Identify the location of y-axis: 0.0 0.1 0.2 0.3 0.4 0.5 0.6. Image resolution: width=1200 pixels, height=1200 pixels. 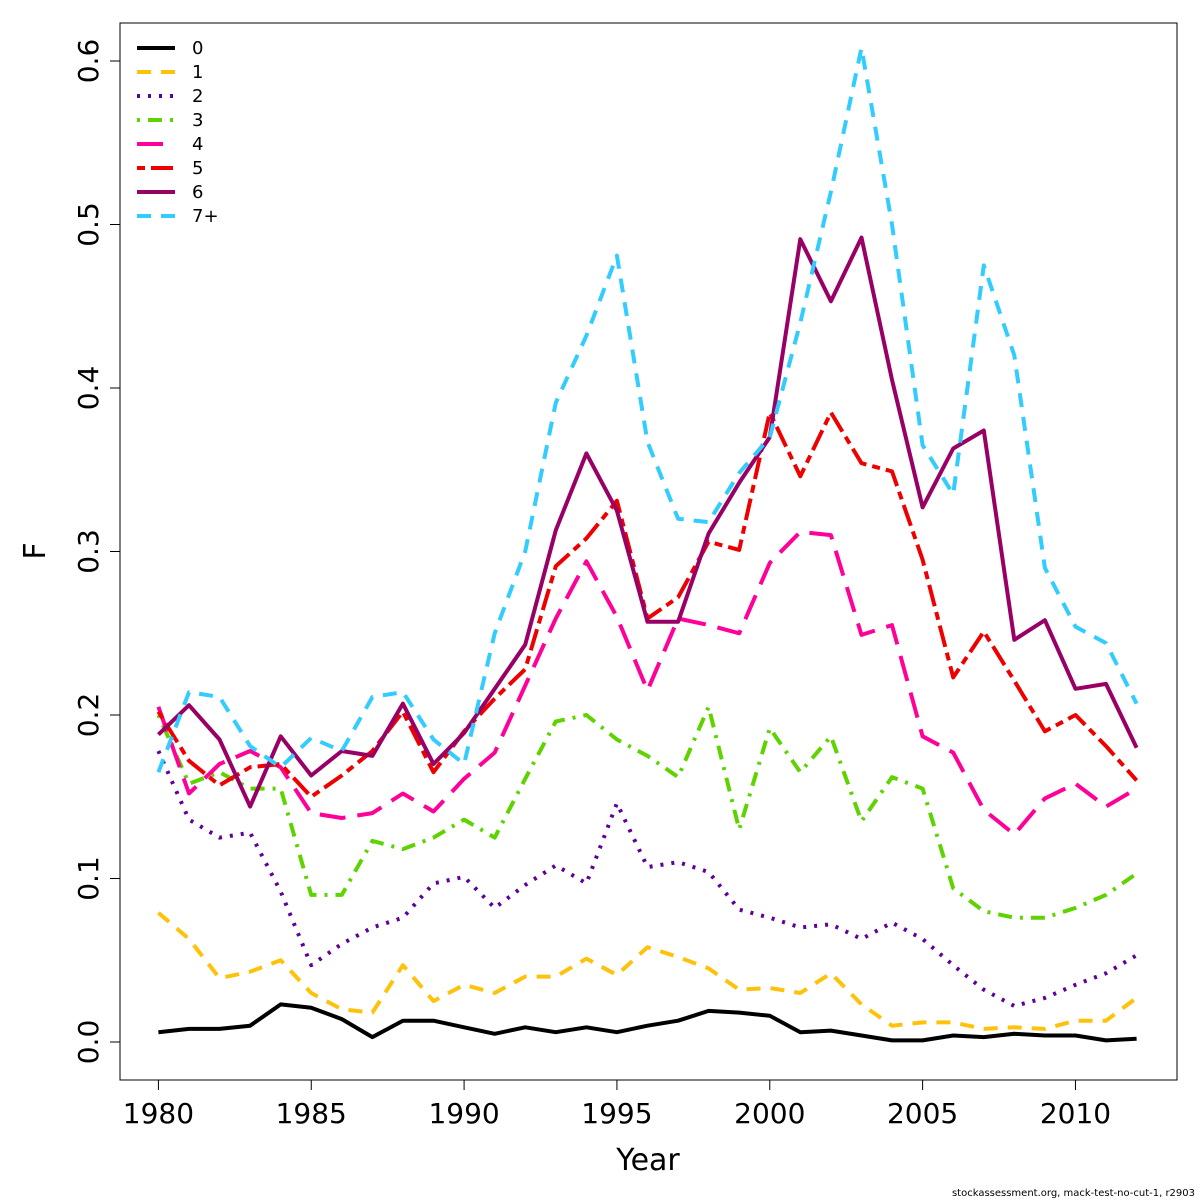
(96, 552).